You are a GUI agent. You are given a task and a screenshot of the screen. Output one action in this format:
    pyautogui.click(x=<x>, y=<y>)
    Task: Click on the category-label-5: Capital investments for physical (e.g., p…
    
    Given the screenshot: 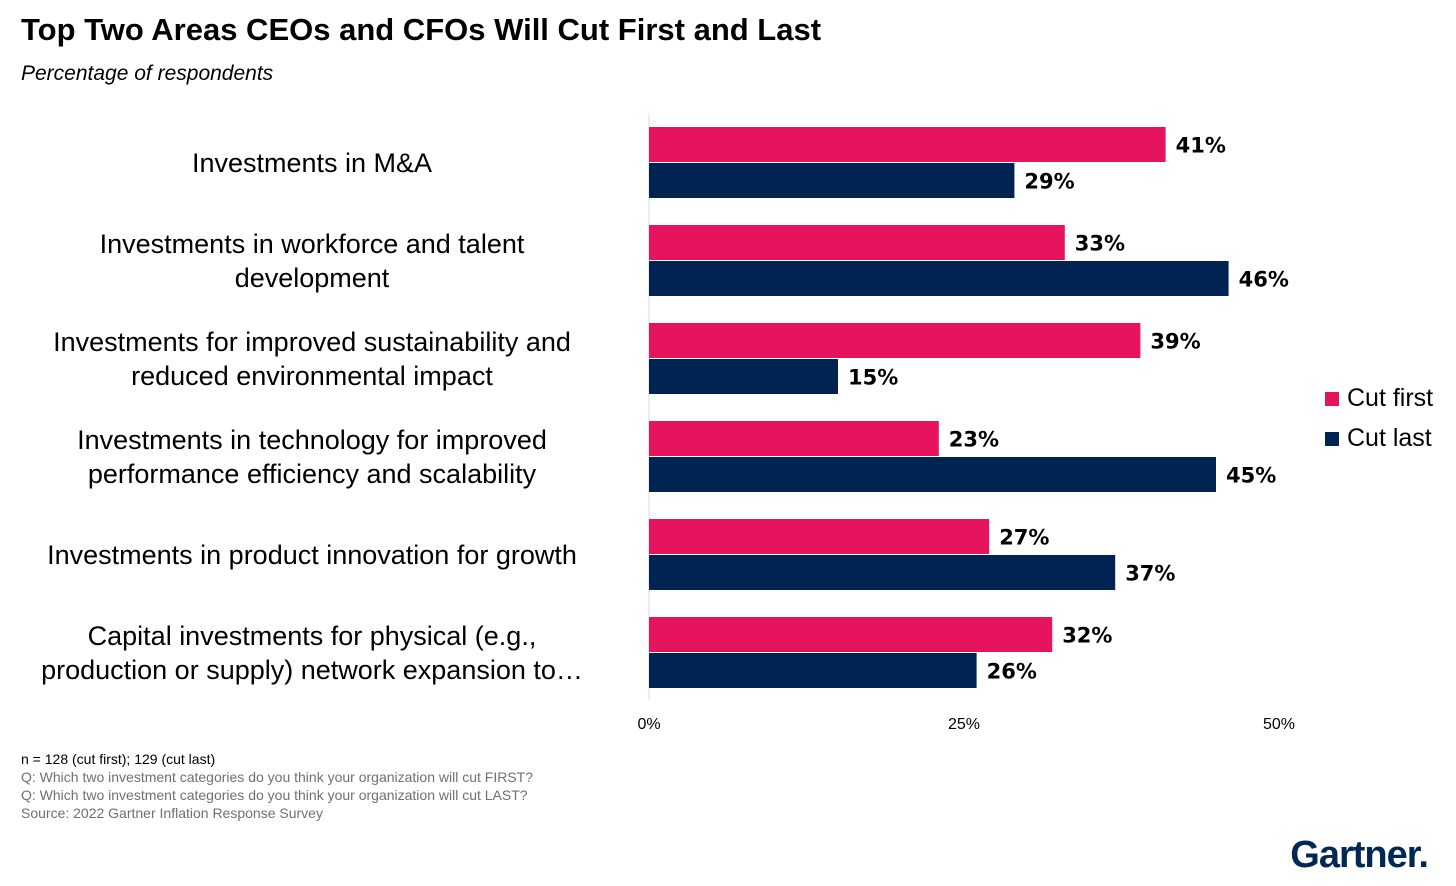 What is the action you would take?
    pyautogui.click(x=312, y=653)
    